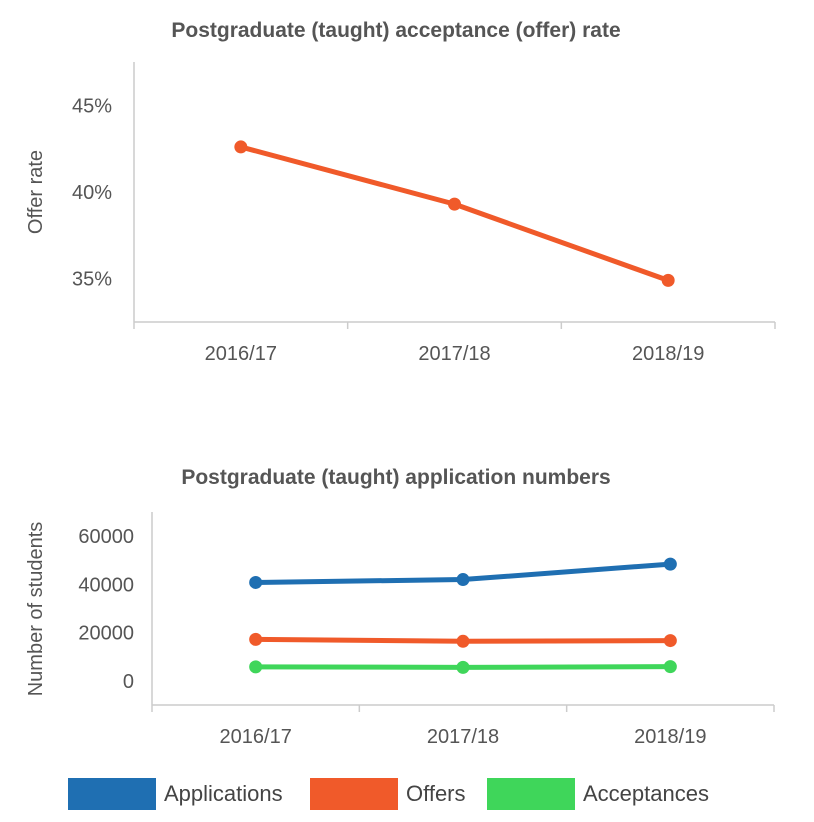 This screenshot has height=822, width=814. I want to click on offer-rate-y-axis-title: Offer rate, so click(36, 192).